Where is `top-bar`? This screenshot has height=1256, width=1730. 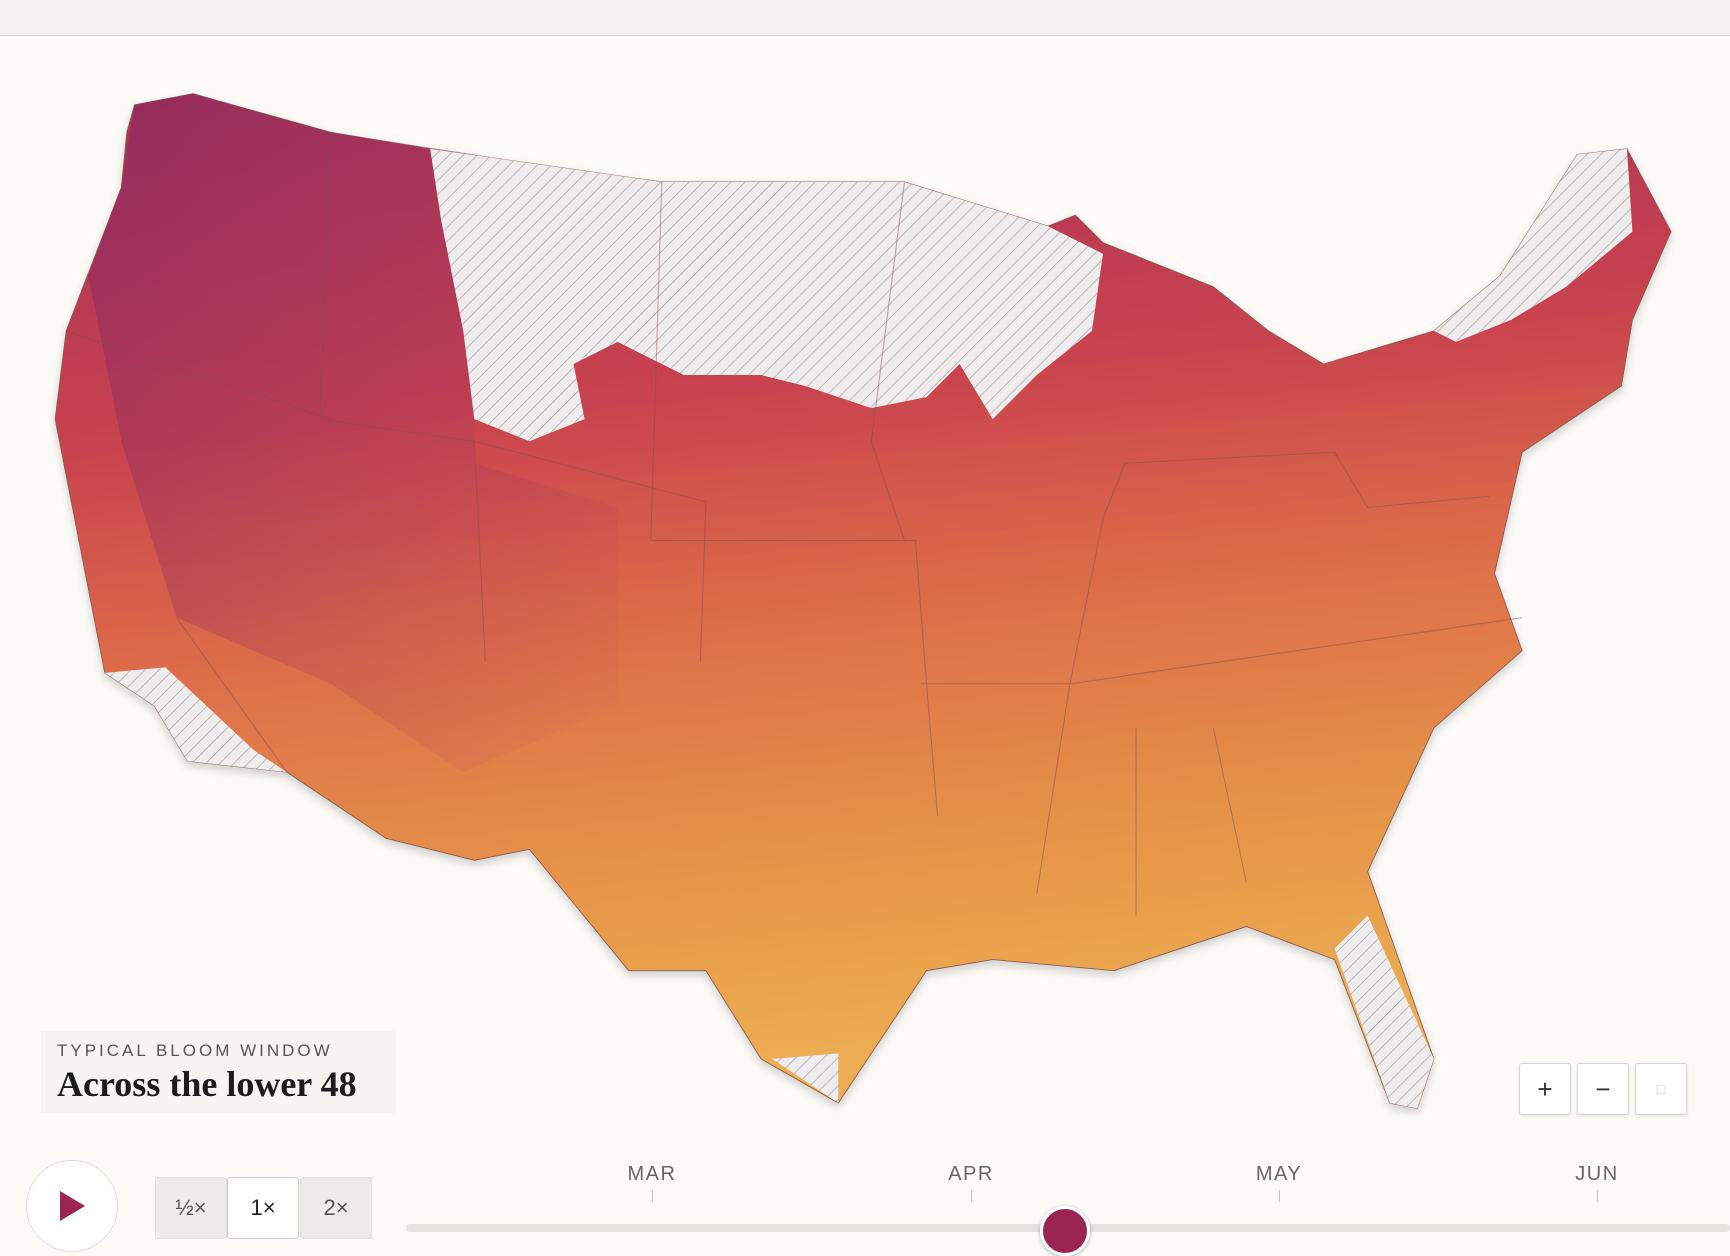 top-bar is located at coordinates (865, 18).